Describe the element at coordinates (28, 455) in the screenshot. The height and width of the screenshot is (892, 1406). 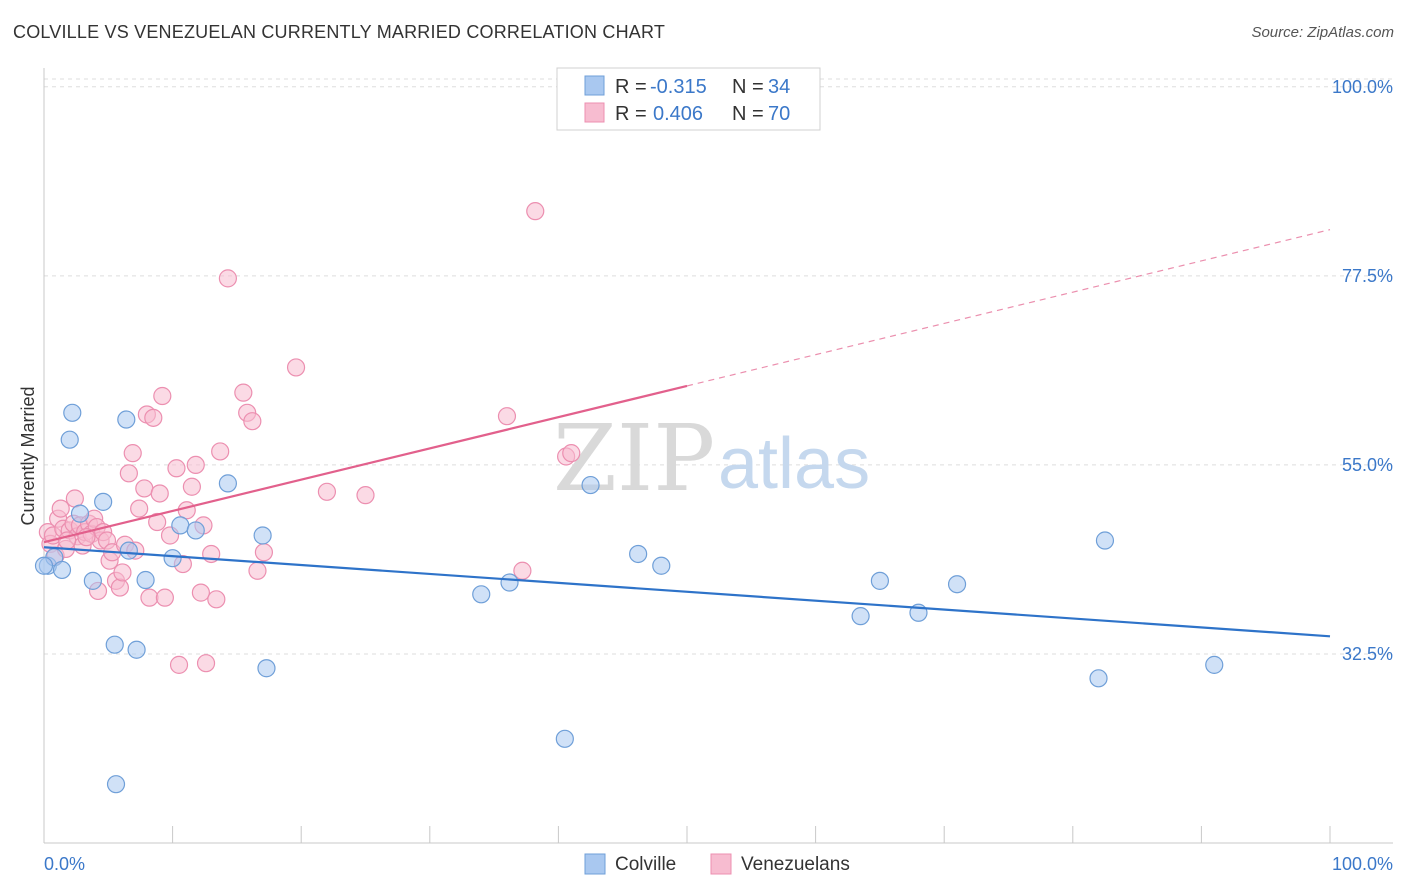
I see `y-axis-title: Currently Married` at that location.